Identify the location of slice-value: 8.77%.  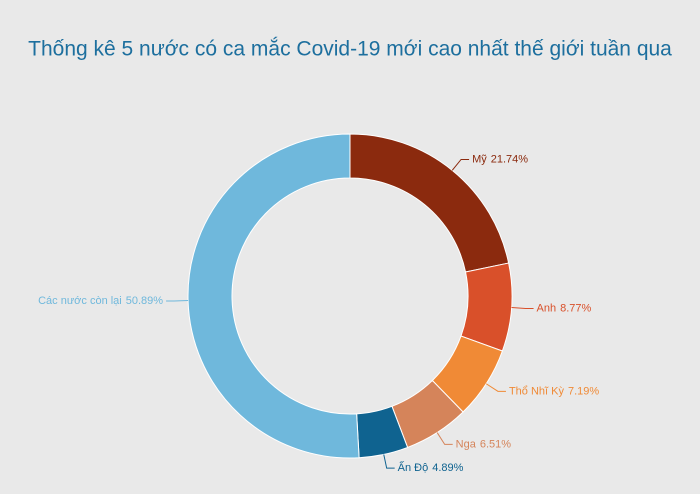
(575, 308).